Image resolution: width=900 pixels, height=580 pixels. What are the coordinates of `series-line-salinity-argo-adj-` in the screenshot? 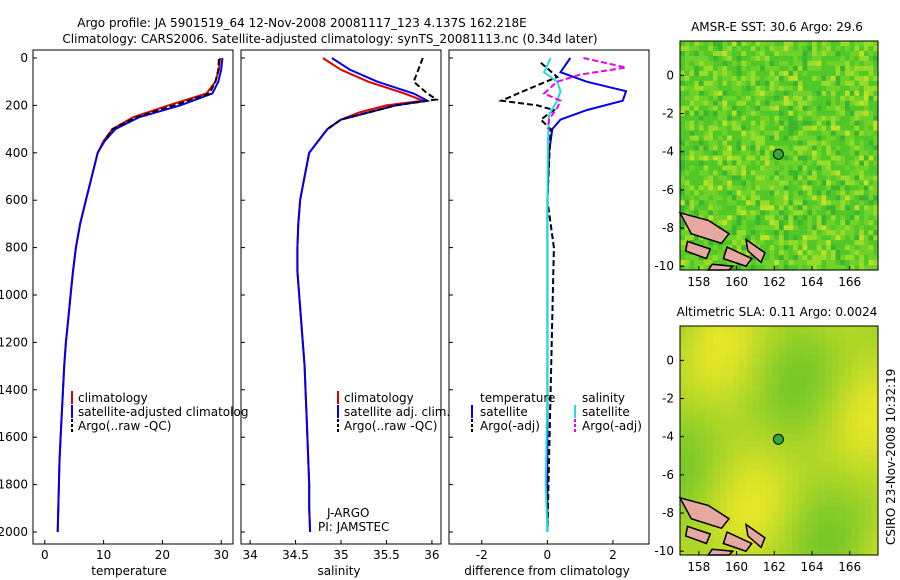 It's located at (584, 93).